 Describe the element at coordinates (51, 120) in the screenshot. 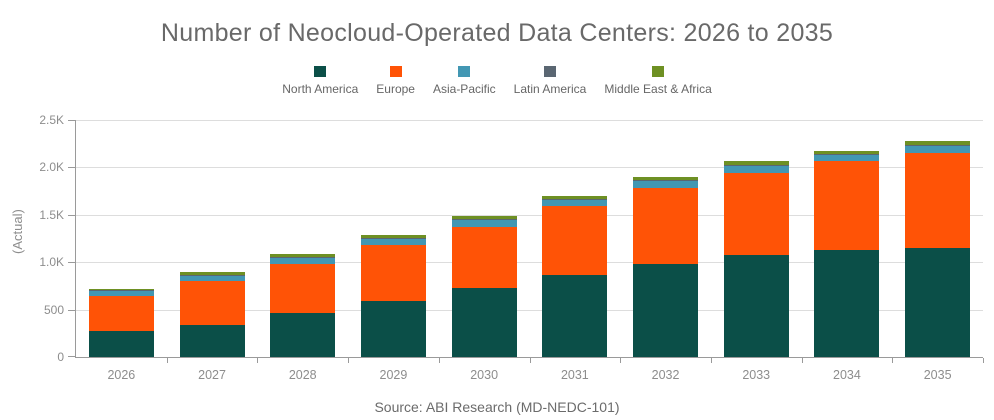

I see `y-tick-label: 2.5K` at that location.